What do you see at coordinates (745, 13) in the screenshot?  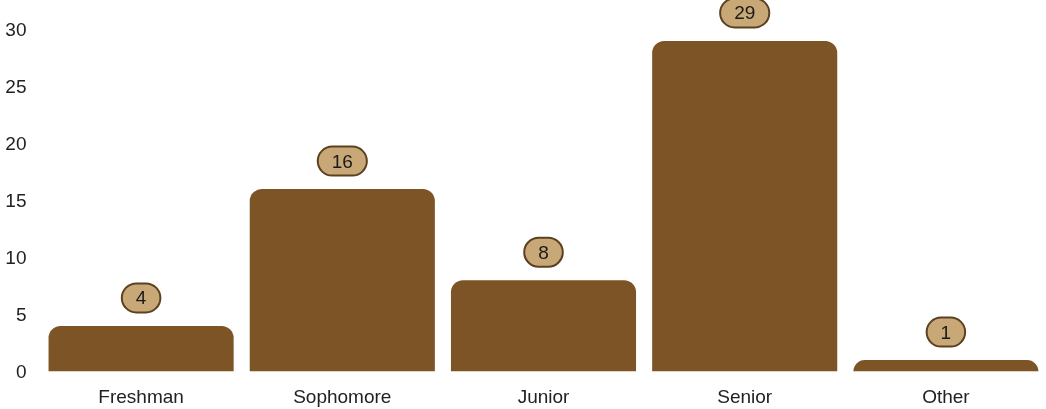 I see `data-label: 29` at bounding box center [745, 13].